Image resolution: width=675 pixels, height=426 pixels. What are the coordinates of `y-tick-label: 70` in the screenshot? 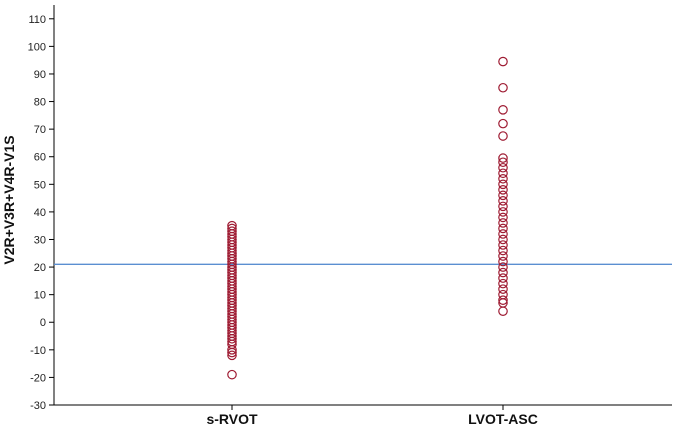 It's located at (40, 130).